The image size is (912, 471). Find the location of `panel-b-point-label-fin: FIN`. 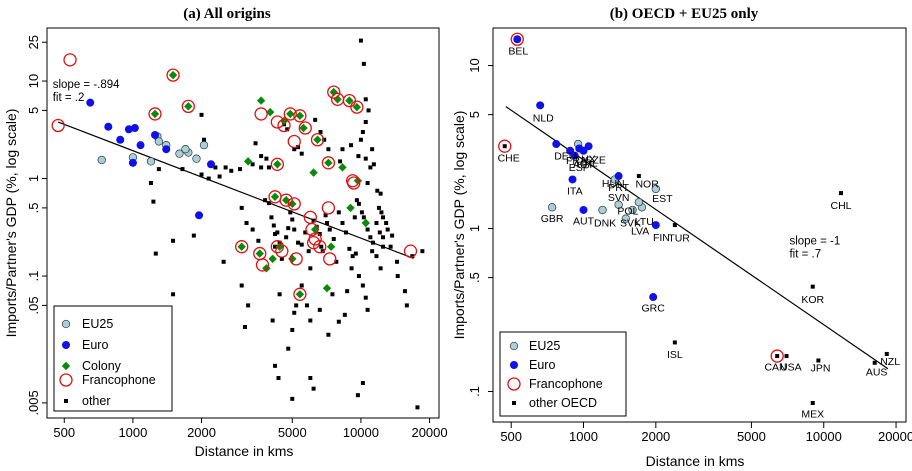

panel-b-point-label-fin: FIN is located at coordinates (661, 238).